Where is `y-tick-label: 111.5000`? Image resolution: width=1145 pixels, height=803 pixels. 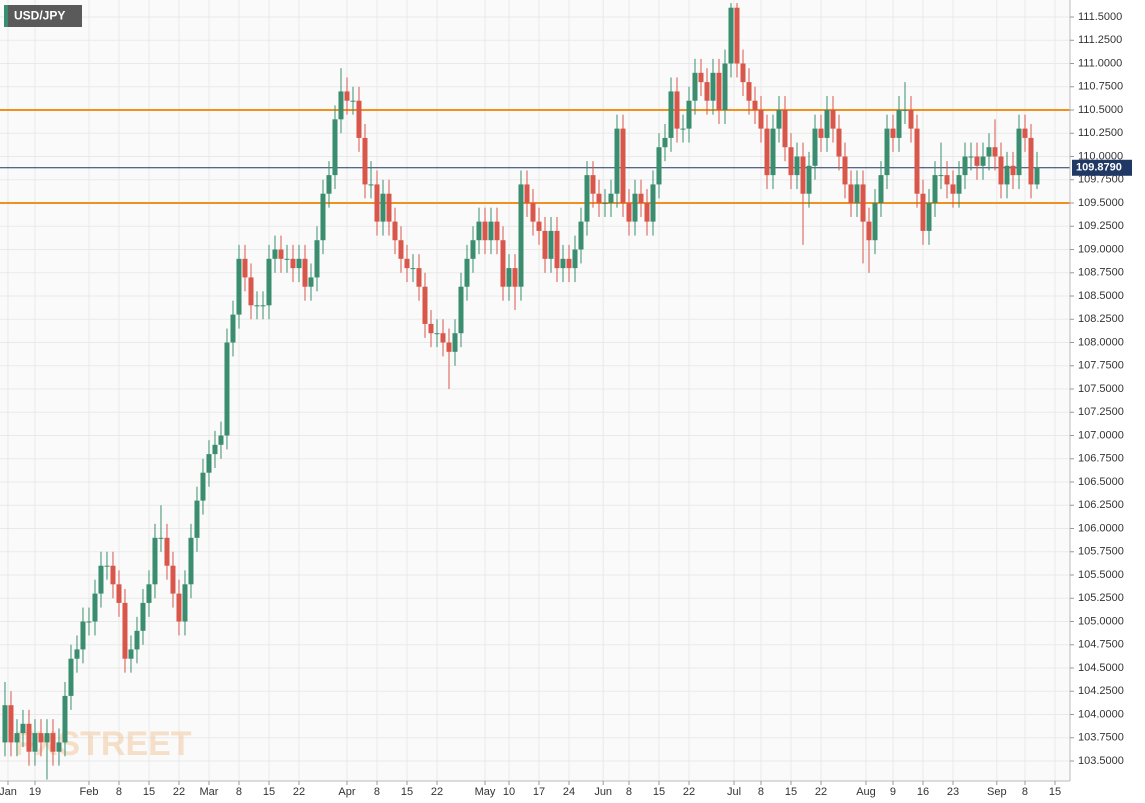 y-tick-label: 111.5000 is located at coordinates (1100, 17).